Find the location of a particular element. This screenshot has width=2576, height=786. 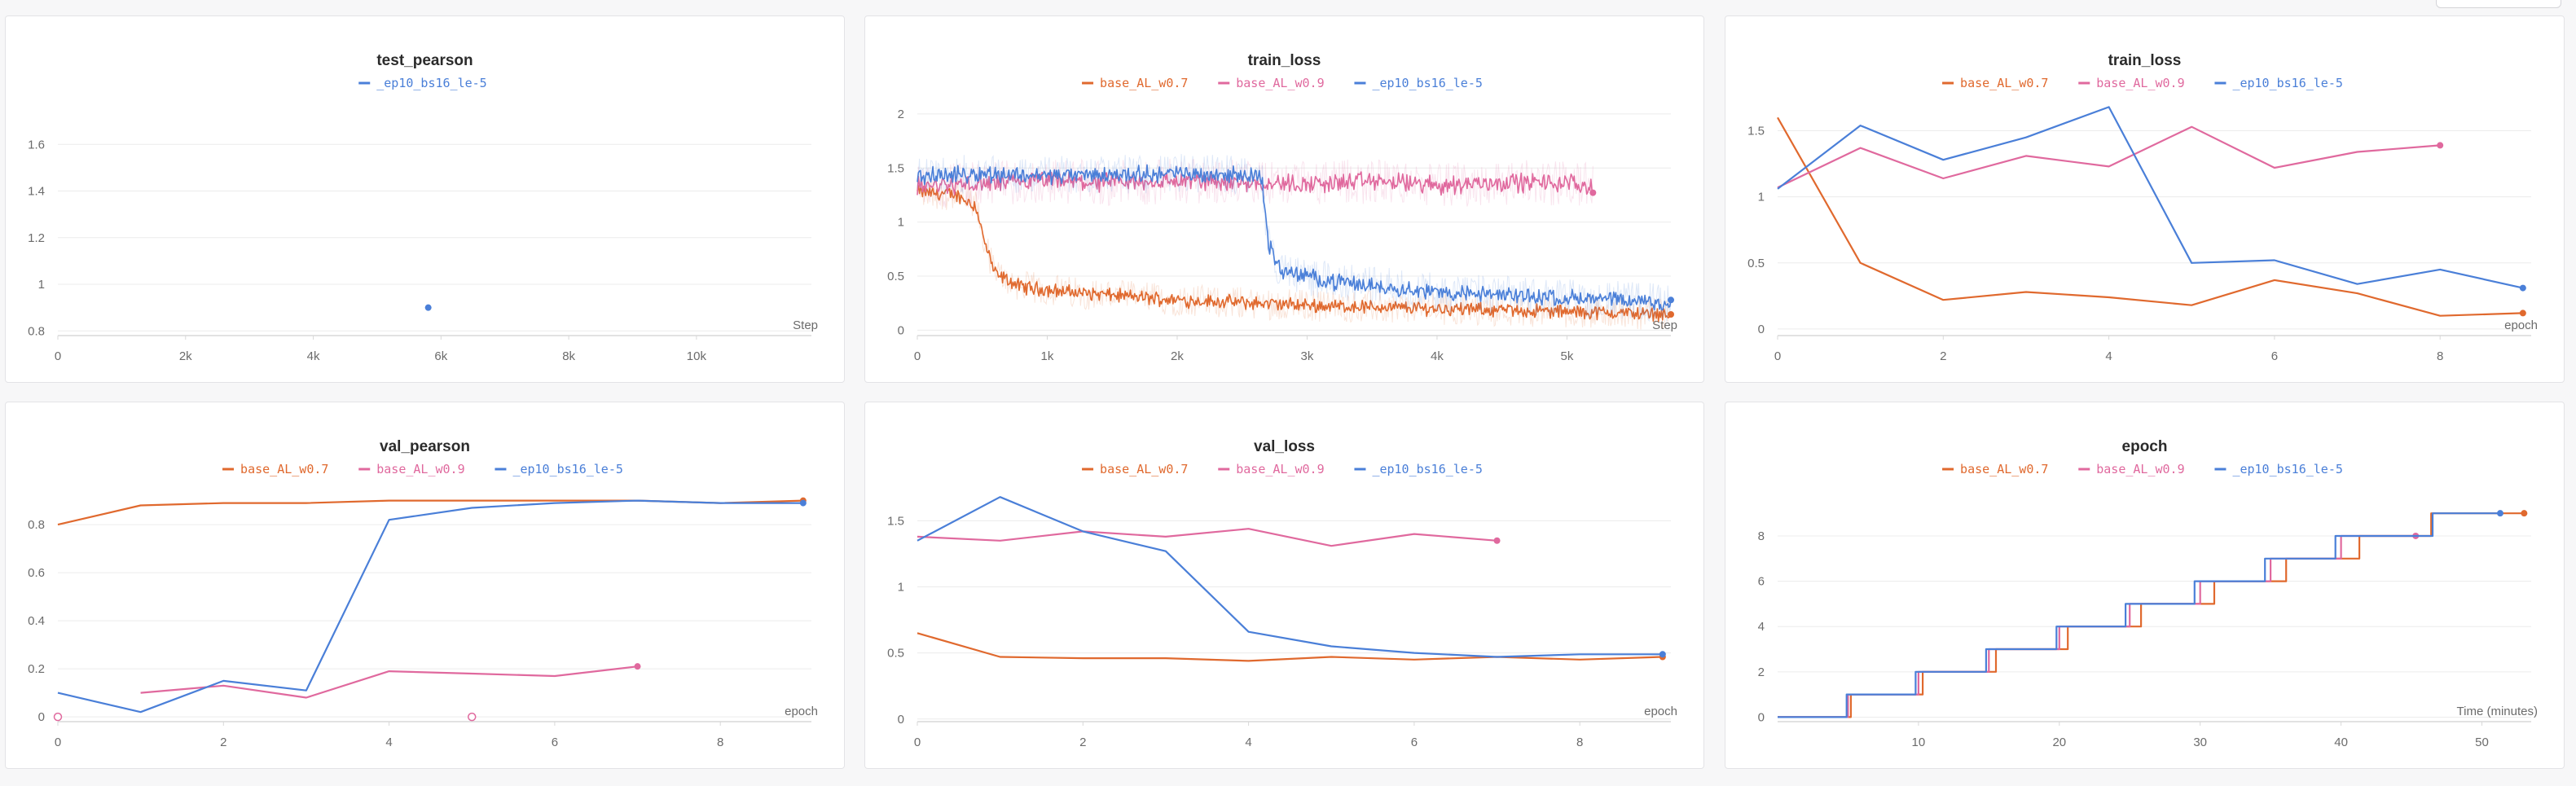

x-tick-label: 10k is located at coordinates (697, 356).